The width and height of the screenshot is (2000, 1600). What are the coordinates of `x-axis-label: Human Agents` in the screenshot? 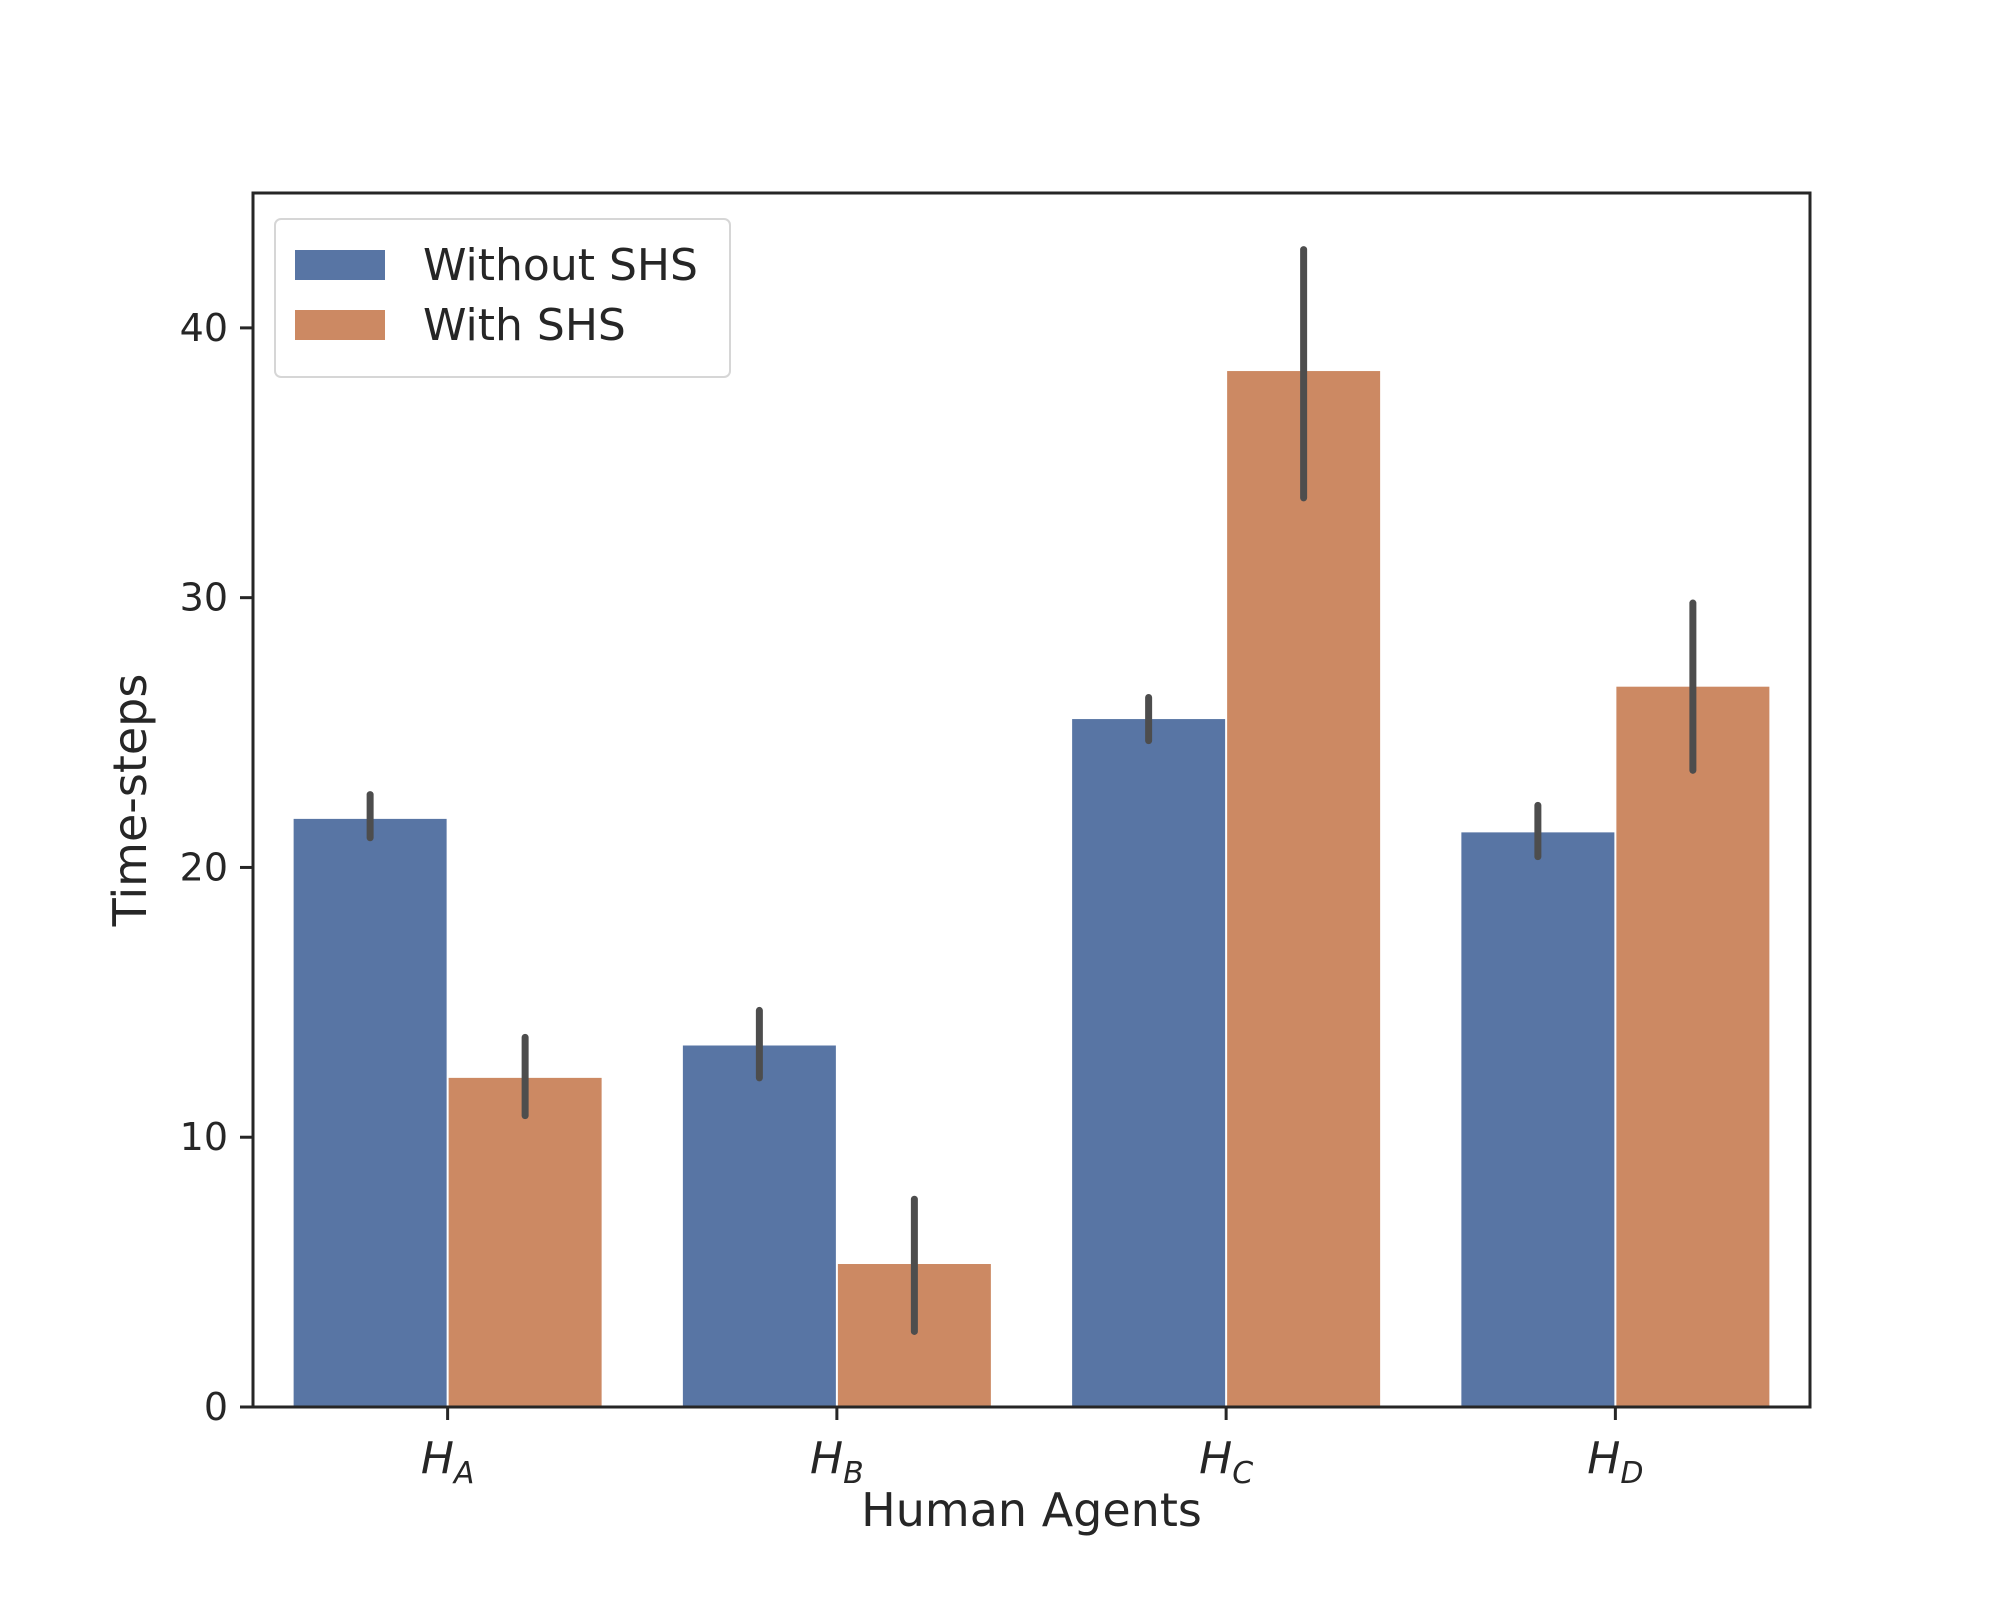 It's located at (1031, 1510).